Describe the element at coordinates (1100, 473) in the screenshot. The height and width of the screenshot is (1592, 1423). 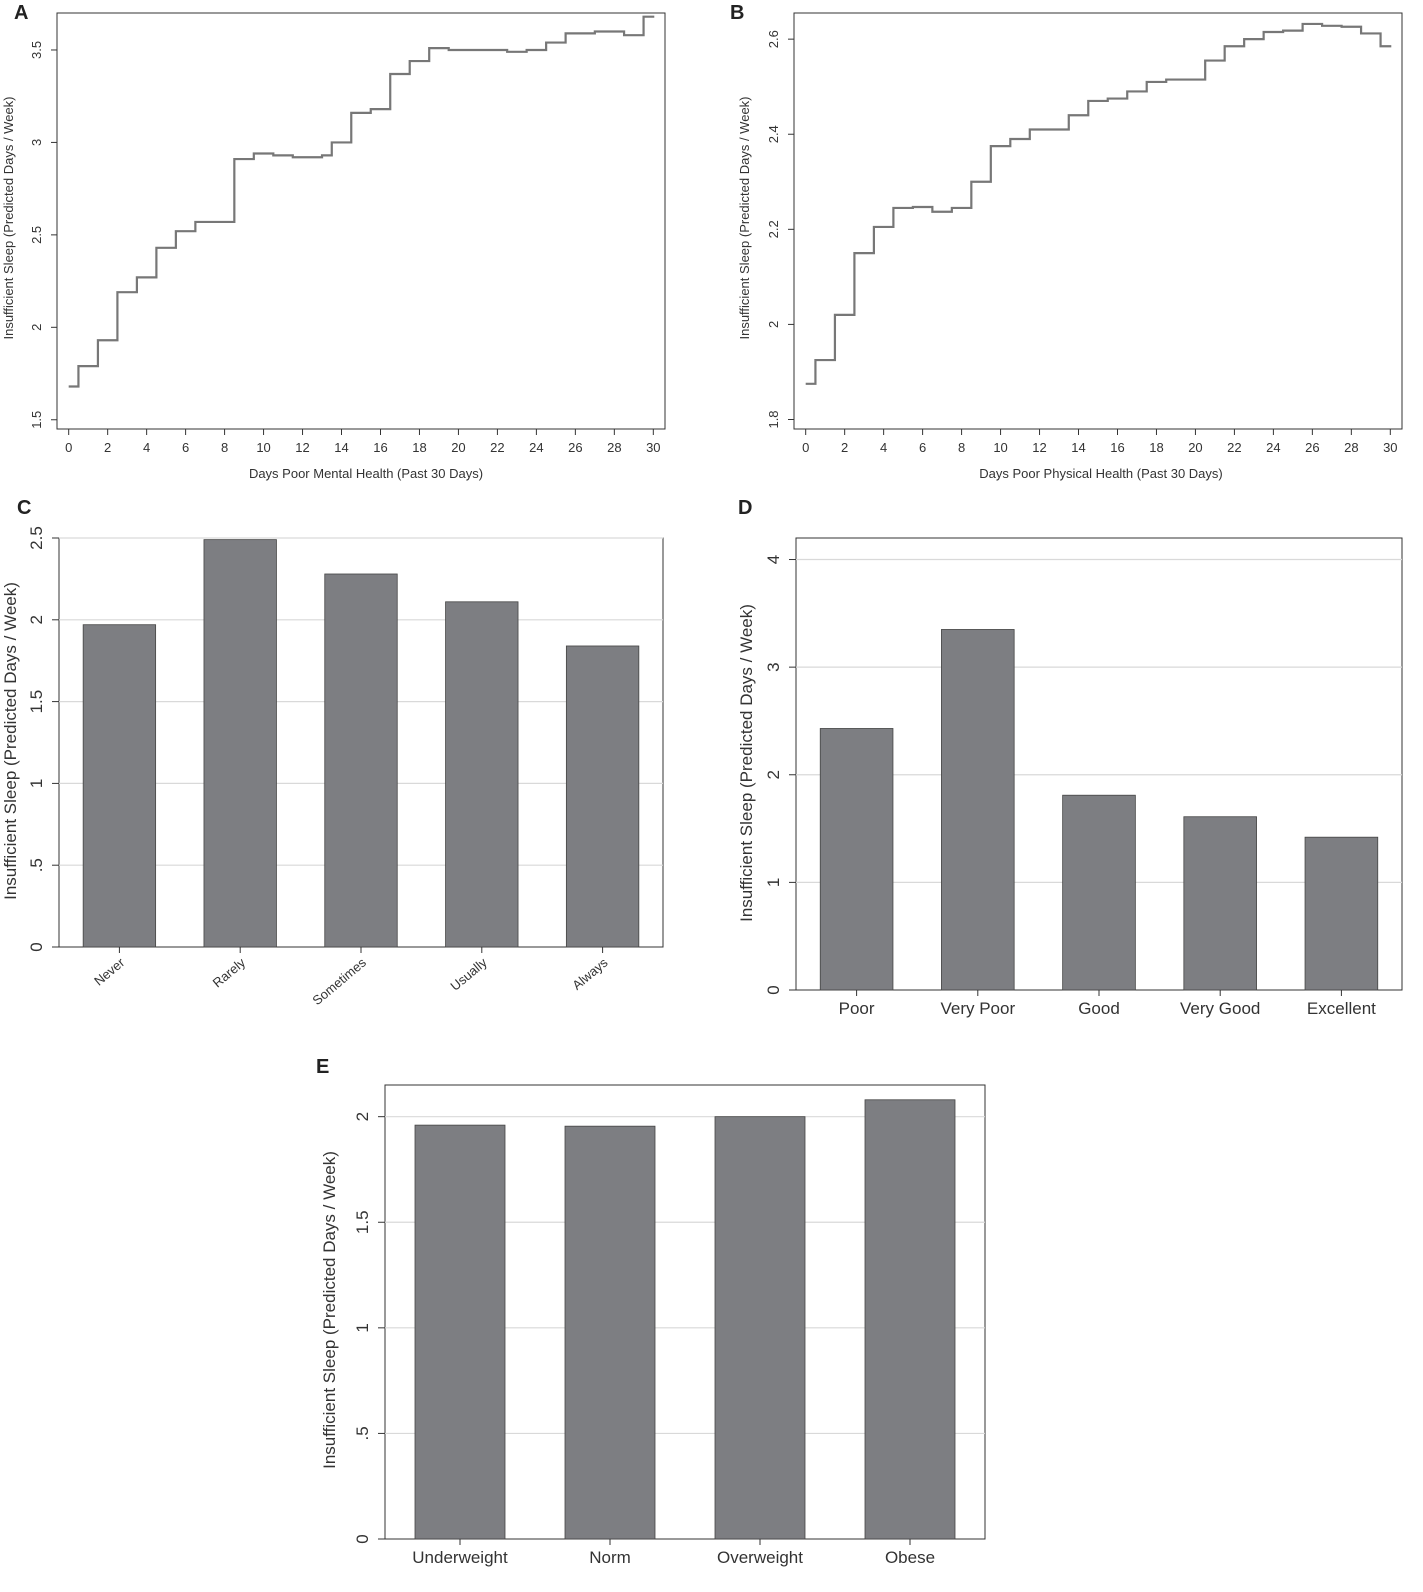
I see `x-axis-label: Days Poor Physical Health (Past 30 Days)` at that location.